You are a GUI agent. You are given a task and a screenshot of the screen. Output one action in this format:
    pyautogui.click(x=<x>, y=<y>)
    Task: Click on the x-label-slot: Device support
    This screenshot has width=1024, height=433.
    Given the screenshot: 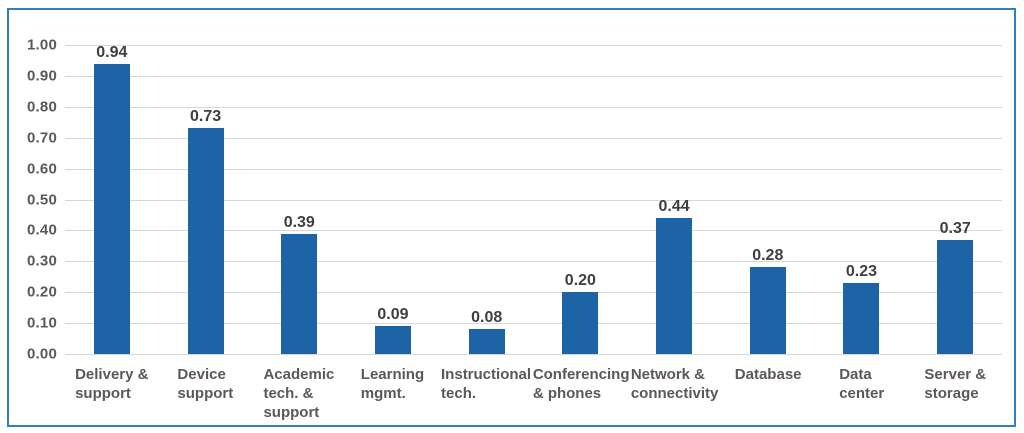 What is the action you would take?
    pyautogui.click(x=206, y=394)
    